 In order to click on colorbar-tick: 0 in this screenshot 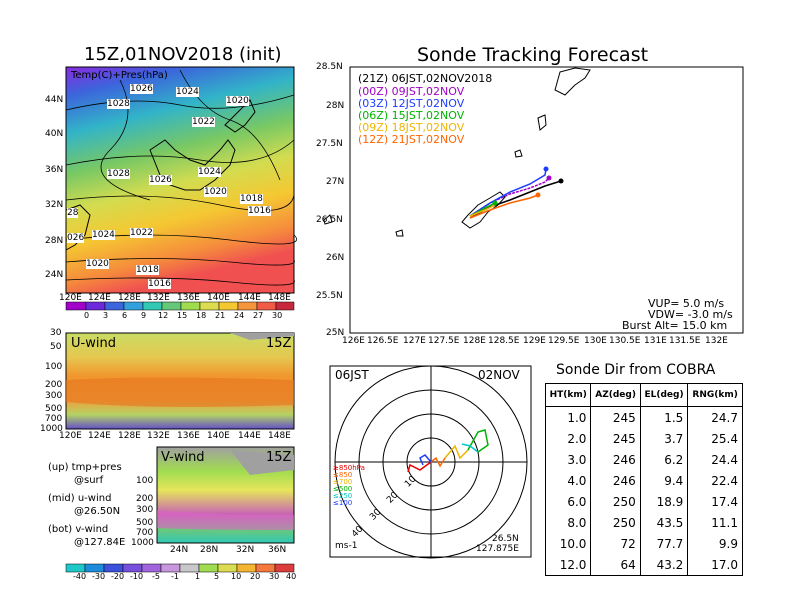, I will do `click(87, 315)`.